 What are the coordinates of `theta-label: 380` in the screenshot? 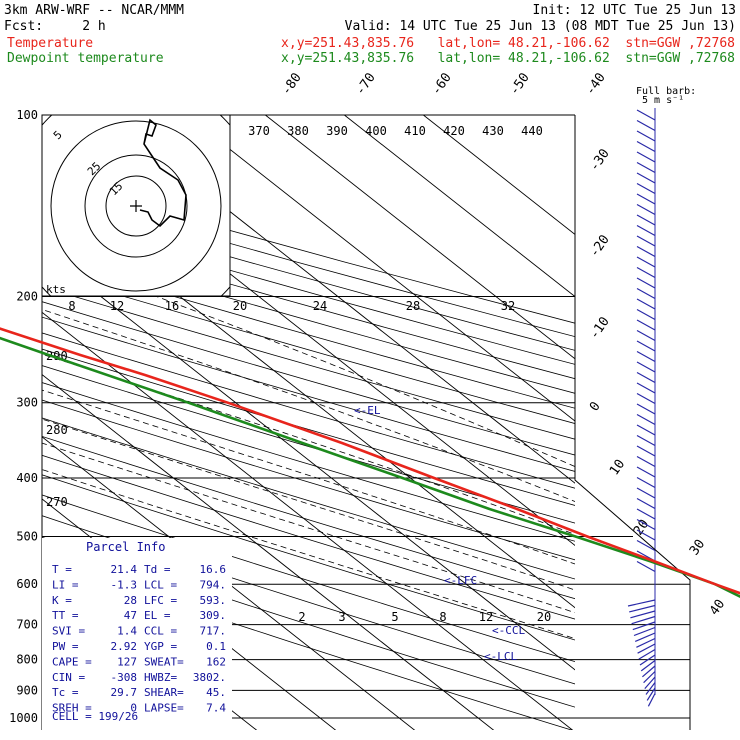 It's located at (298, 131).